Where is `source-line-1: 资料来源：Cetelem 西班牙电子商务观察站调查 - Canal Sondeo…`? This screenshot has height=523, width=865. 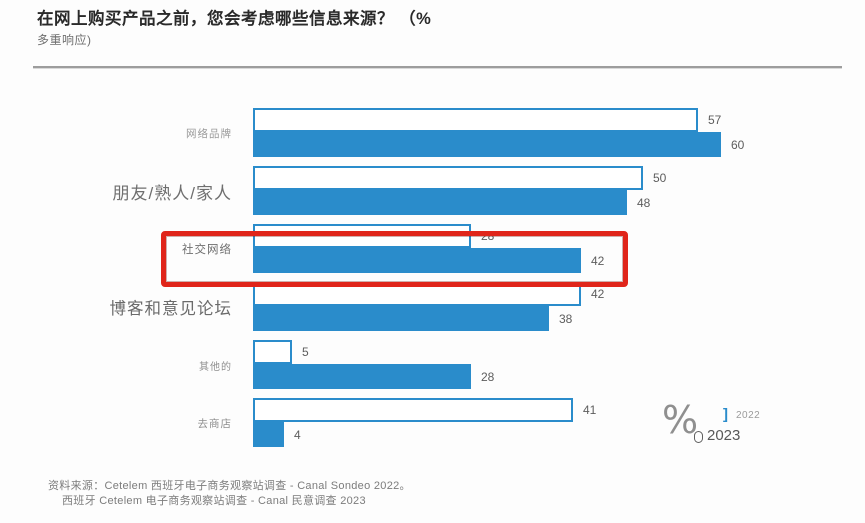 source-line-1: 资料来源：Cetelem 西班牙电子商务观察站调查 - Canal Sondeo… is located at coordinates (229, 486).